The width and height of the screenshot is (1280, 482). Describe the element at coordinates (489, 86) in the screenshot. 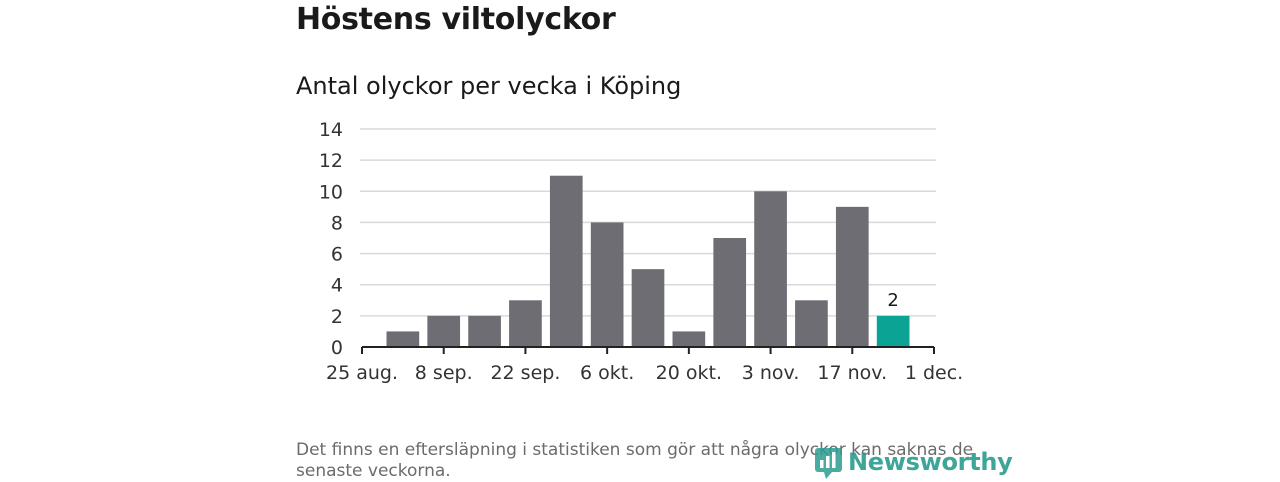

I see `chart-subtitle: Antal olyckor per vecka i Köping` at that location.